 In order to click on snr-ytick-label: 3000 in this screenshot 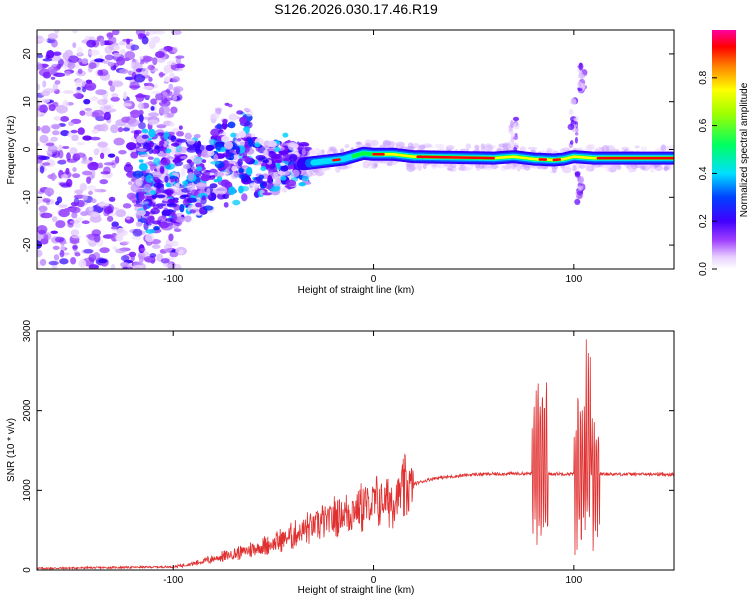, I will do `click(27, 330)`.